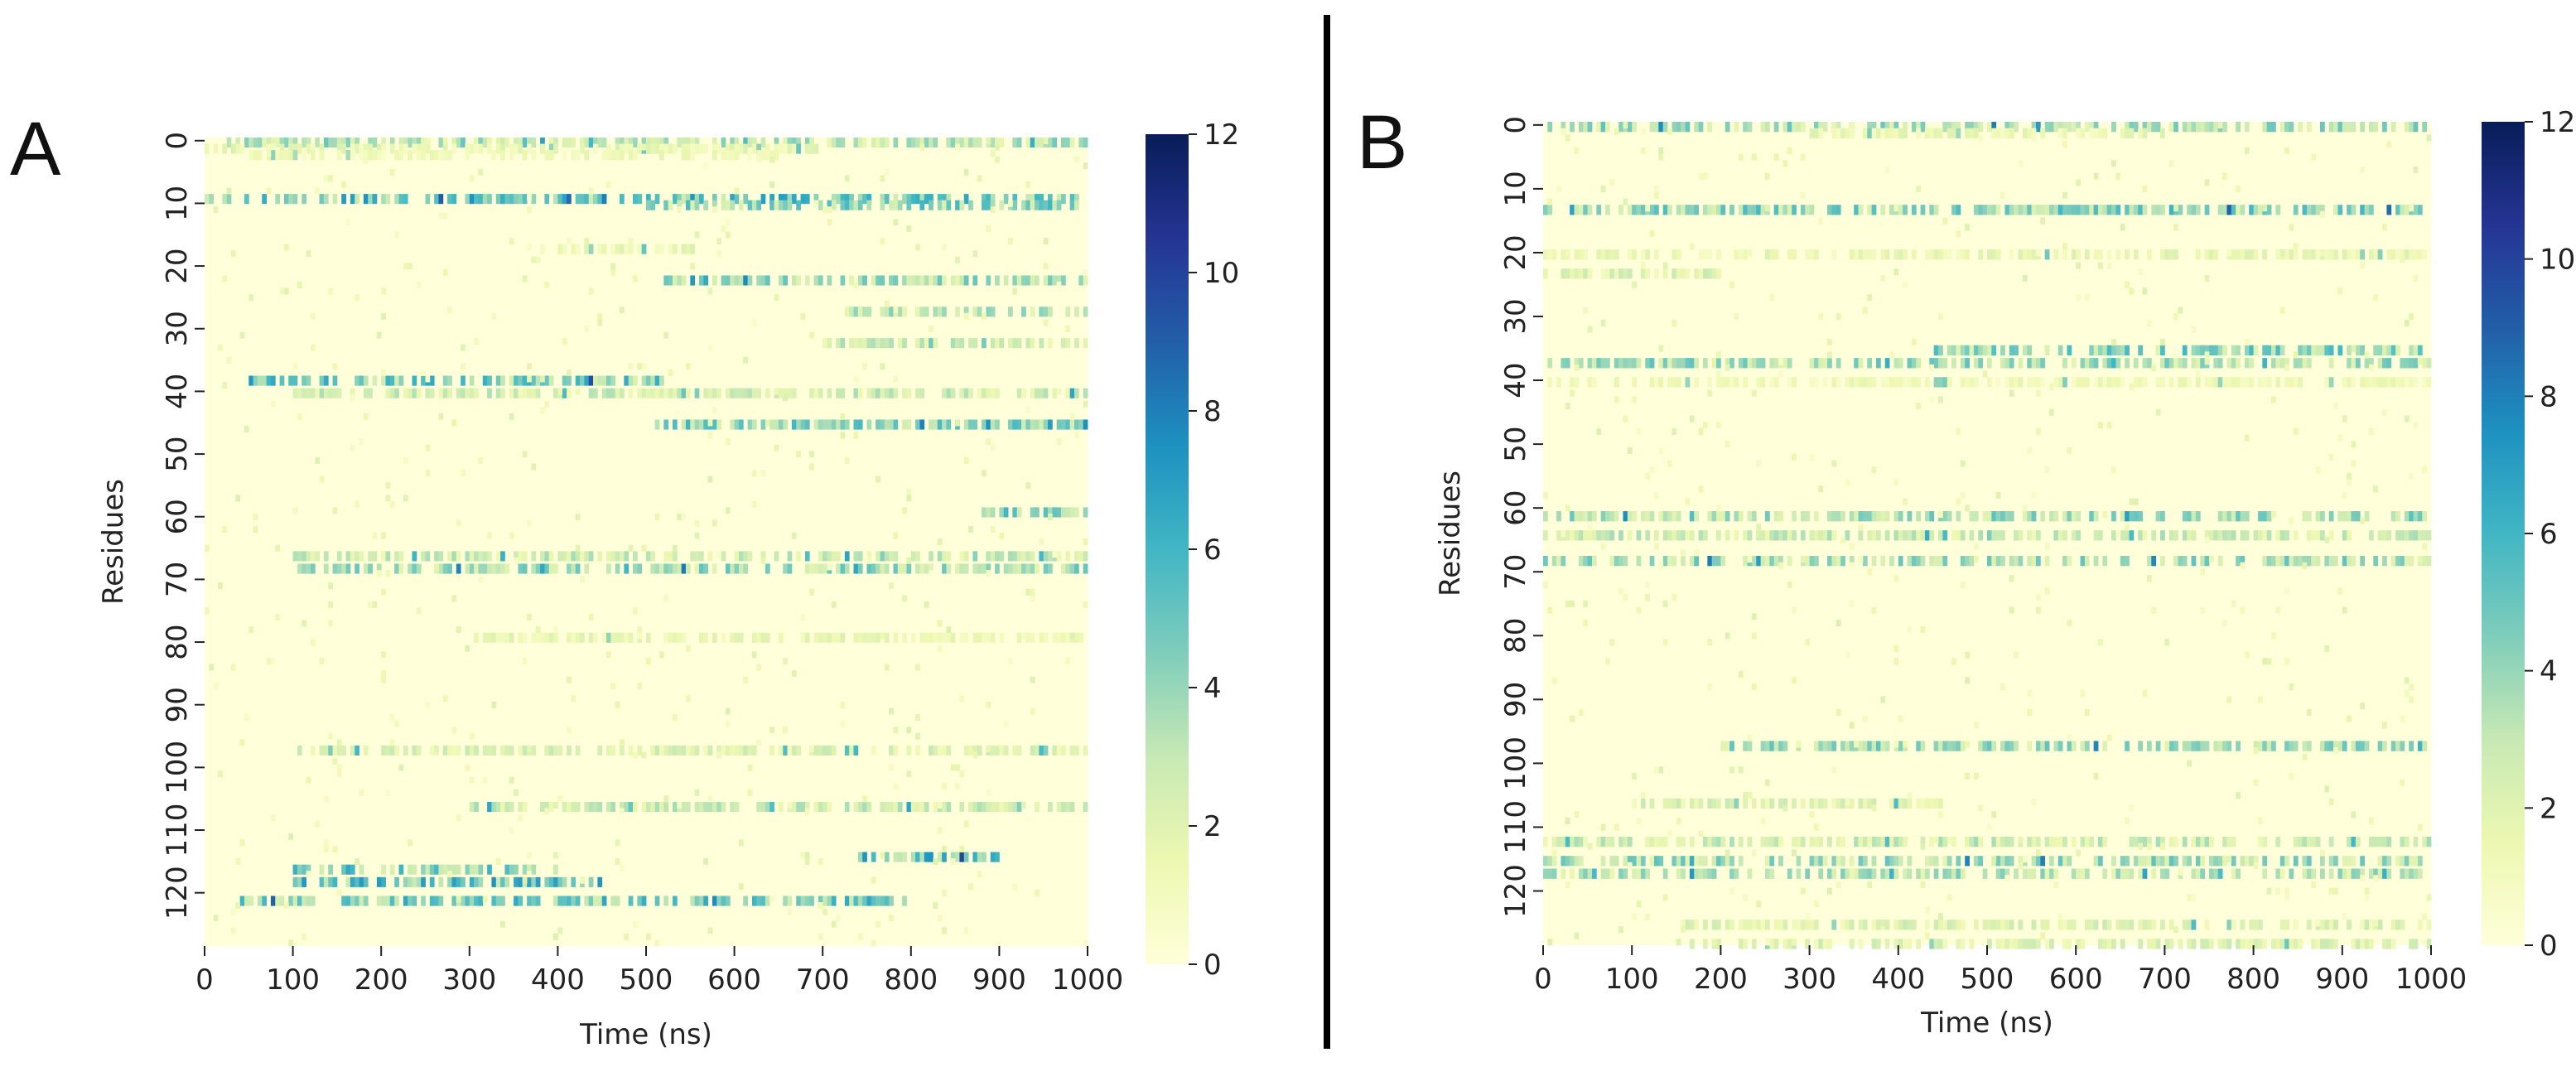  I want to click on x-tick-label: 1000, so click(2431, 980).